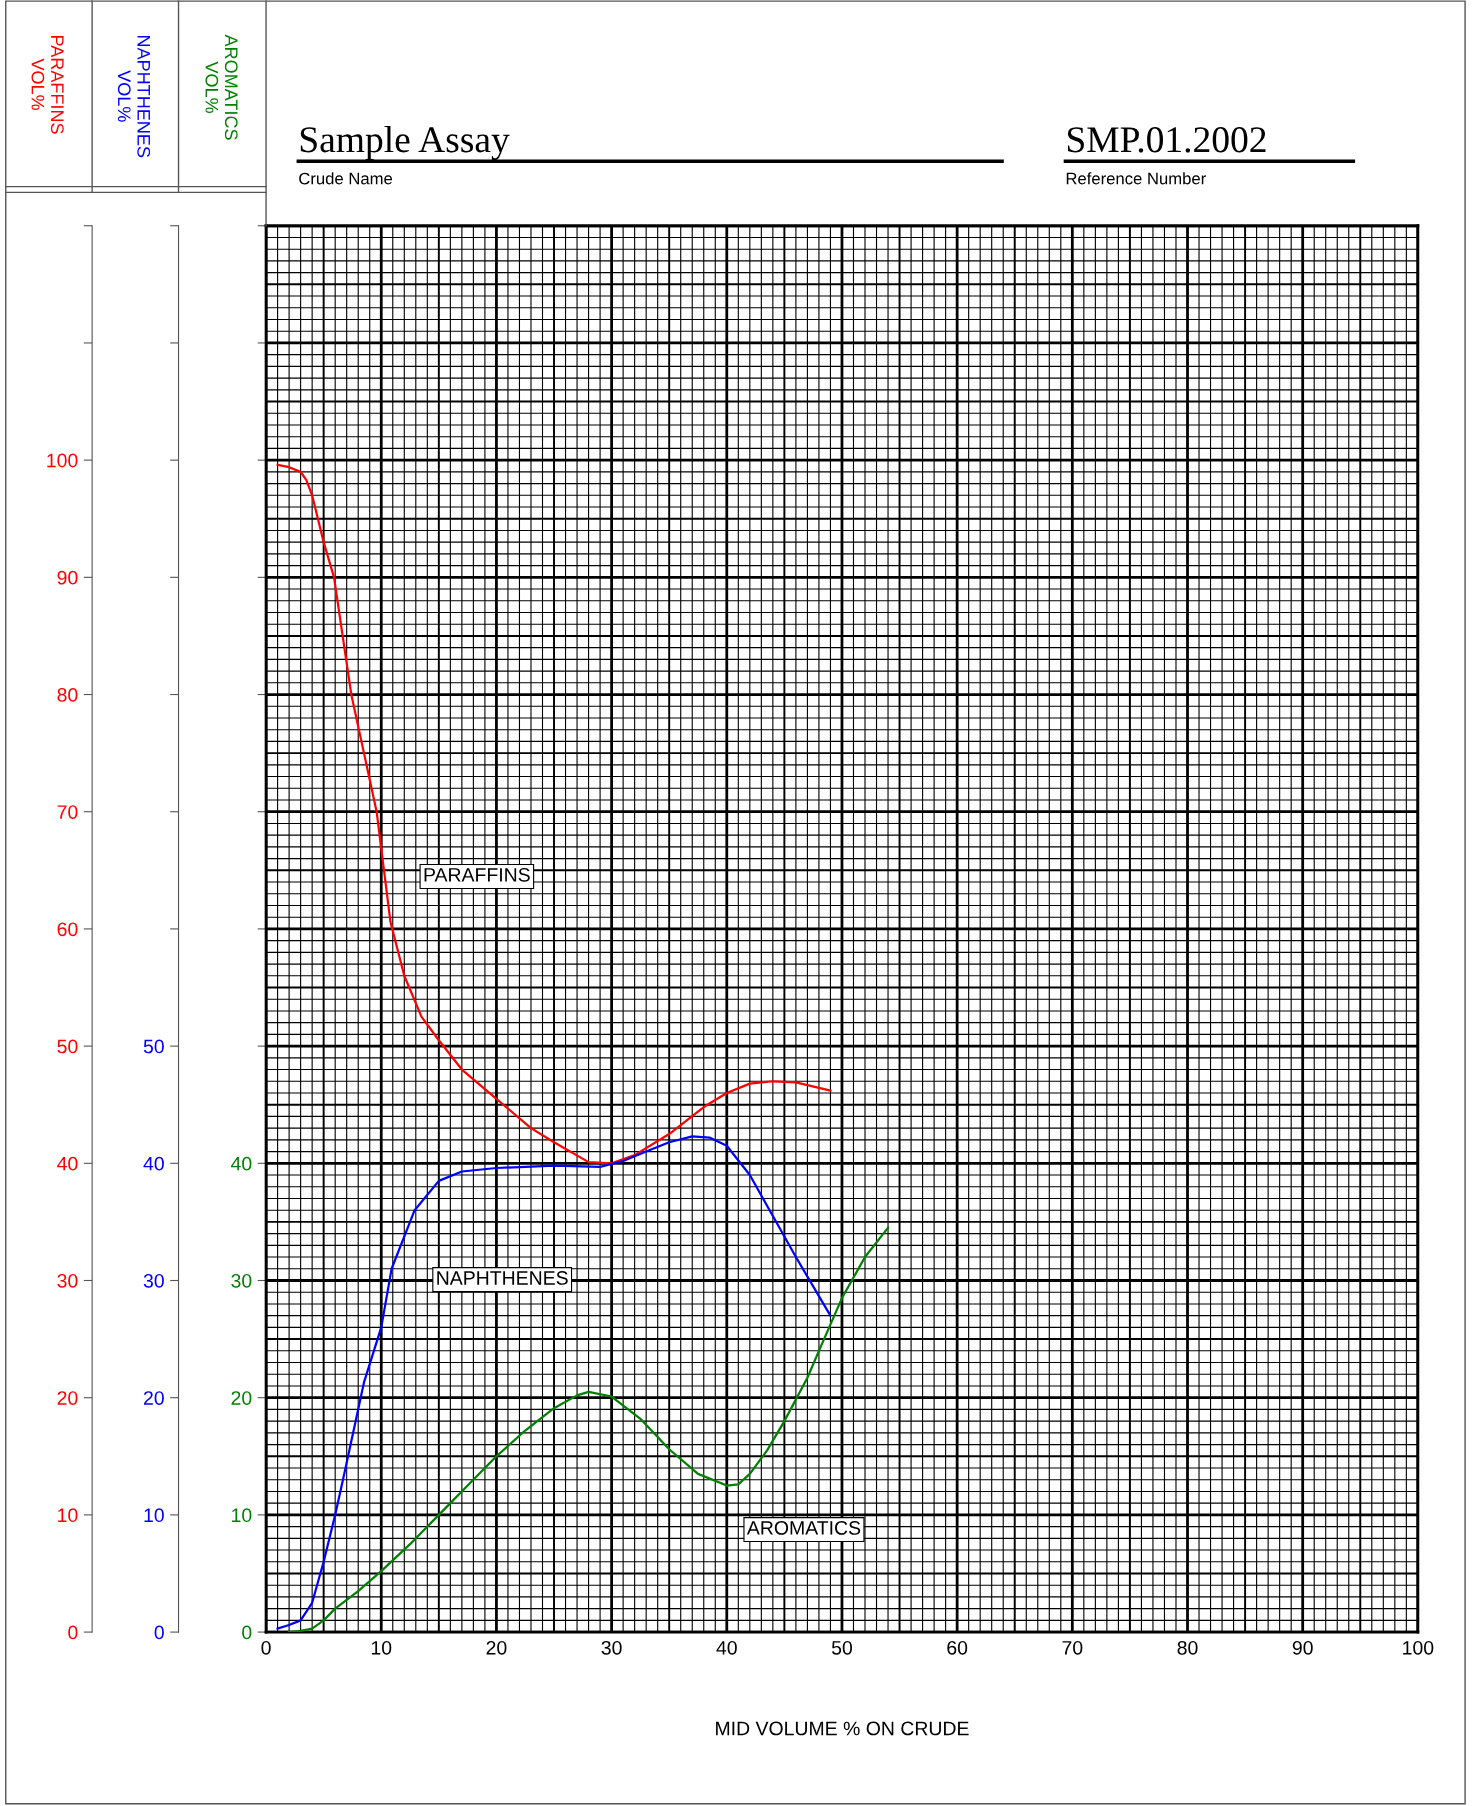 This screenshot has height=1806, width=1472. I want to click on y2-tick-label: 20, so click(153, 1398).